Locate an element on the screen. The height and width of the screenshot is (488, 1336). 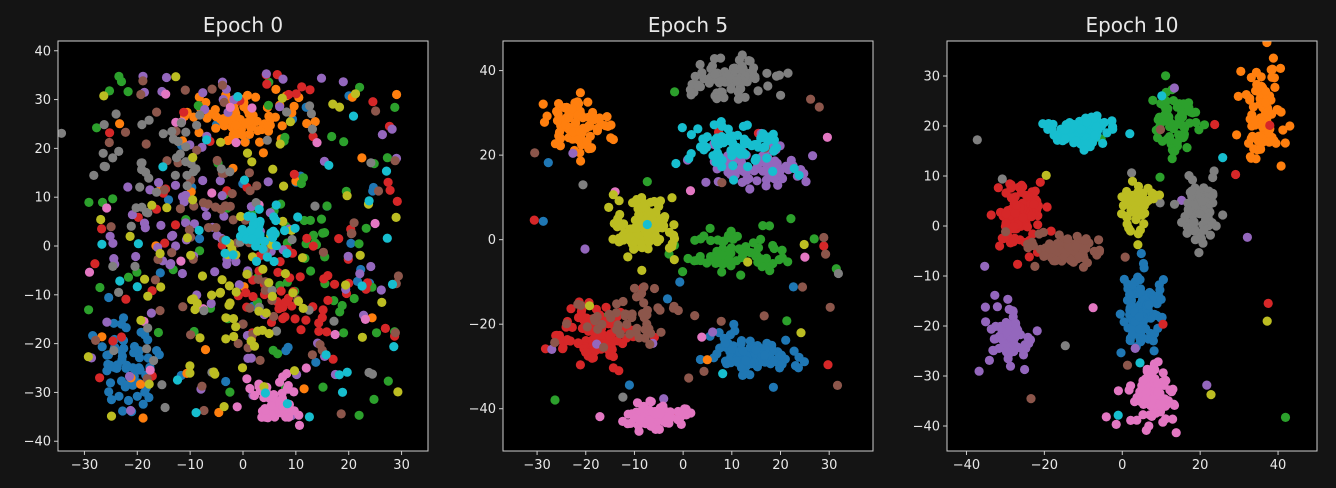
y-tick-label: −30 is located at coordinates (37, 393).